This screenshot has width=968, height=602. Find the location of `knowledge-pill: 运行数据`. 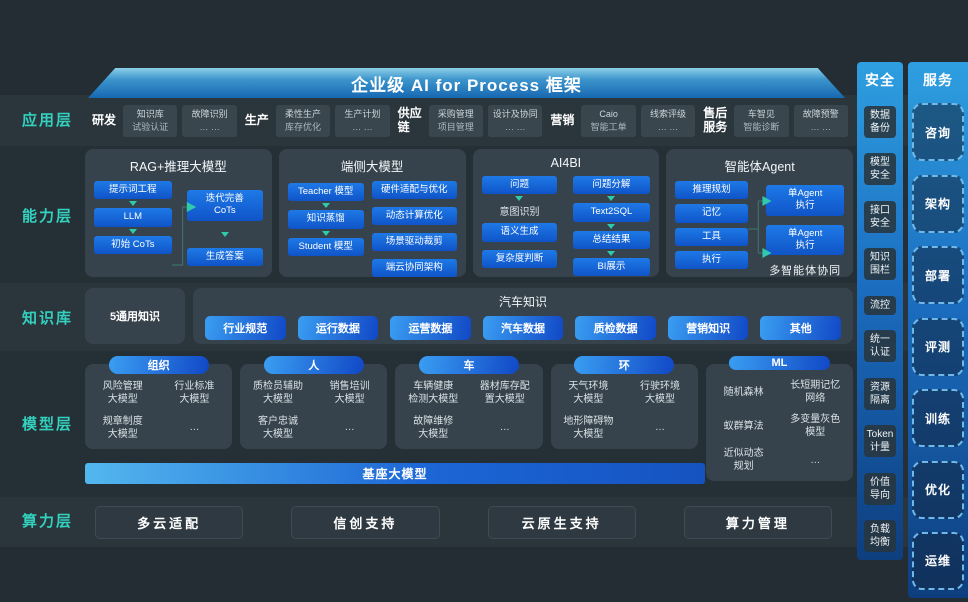

knowledge-pill: 运行数据 is located at coordinates (338, 328).